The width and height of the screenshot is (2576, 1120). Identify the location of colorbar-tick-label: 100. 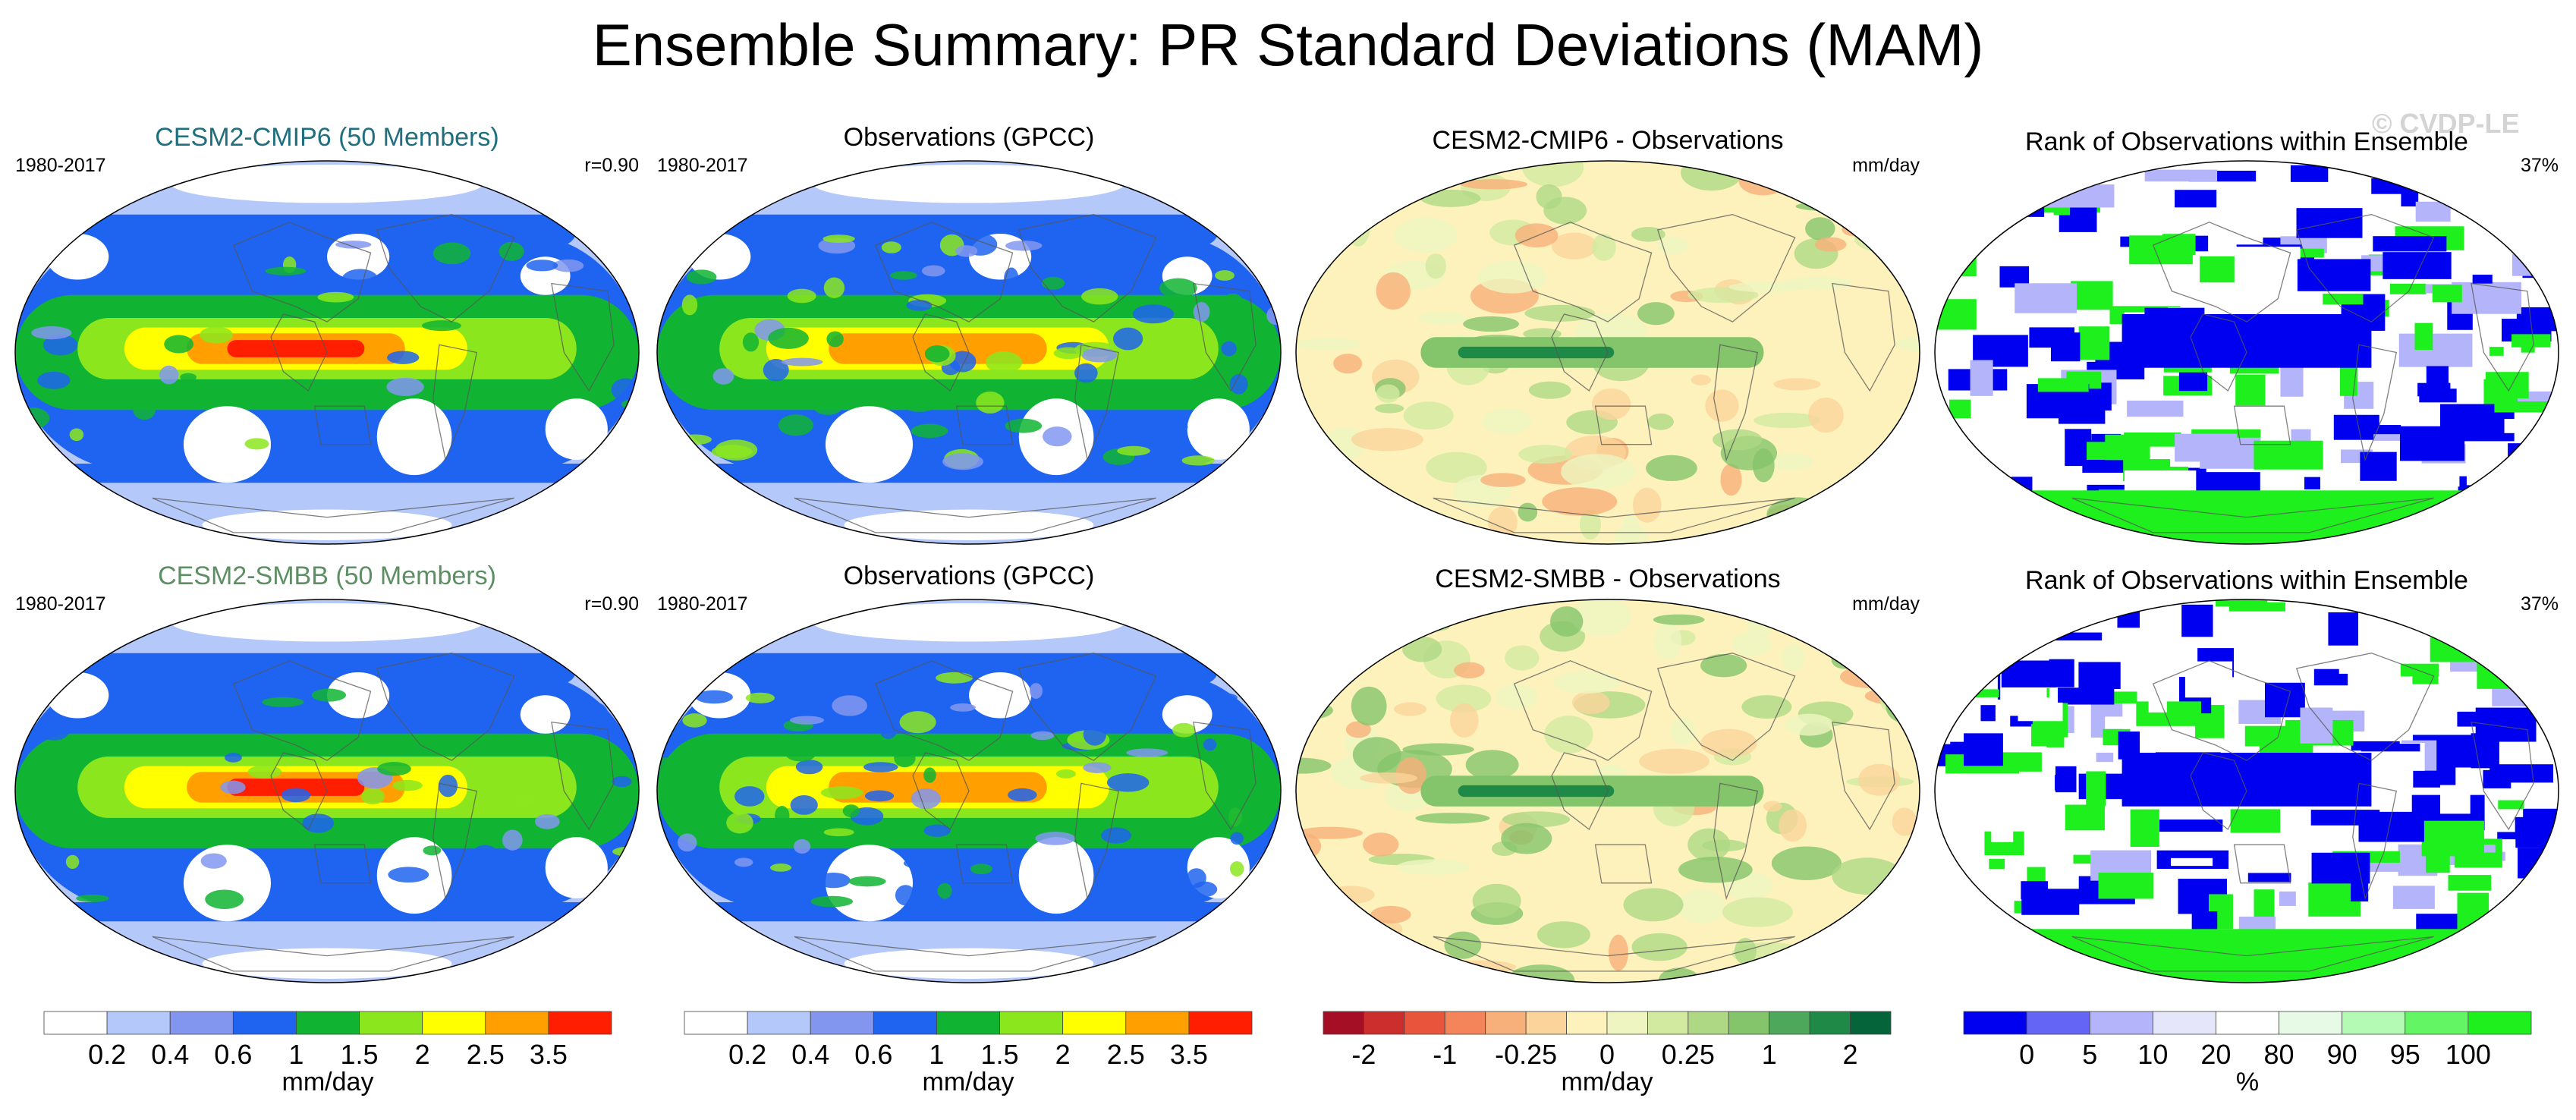
(2468, 1054).